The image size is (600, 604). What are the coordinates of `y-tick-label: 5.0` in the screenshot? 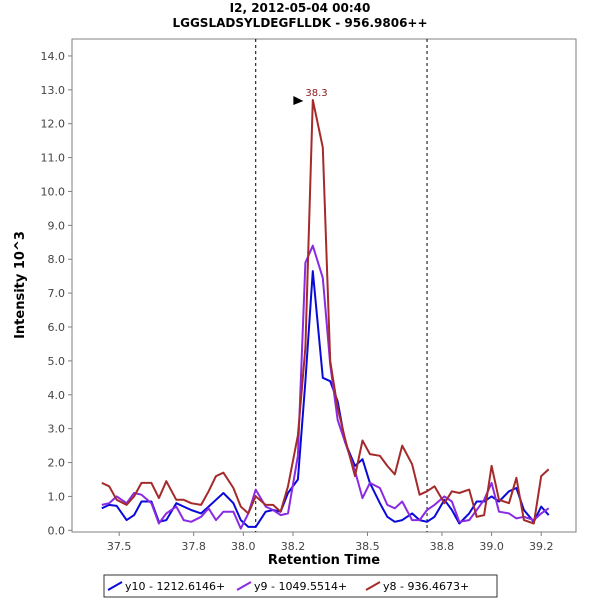 It's located at (57, 361).